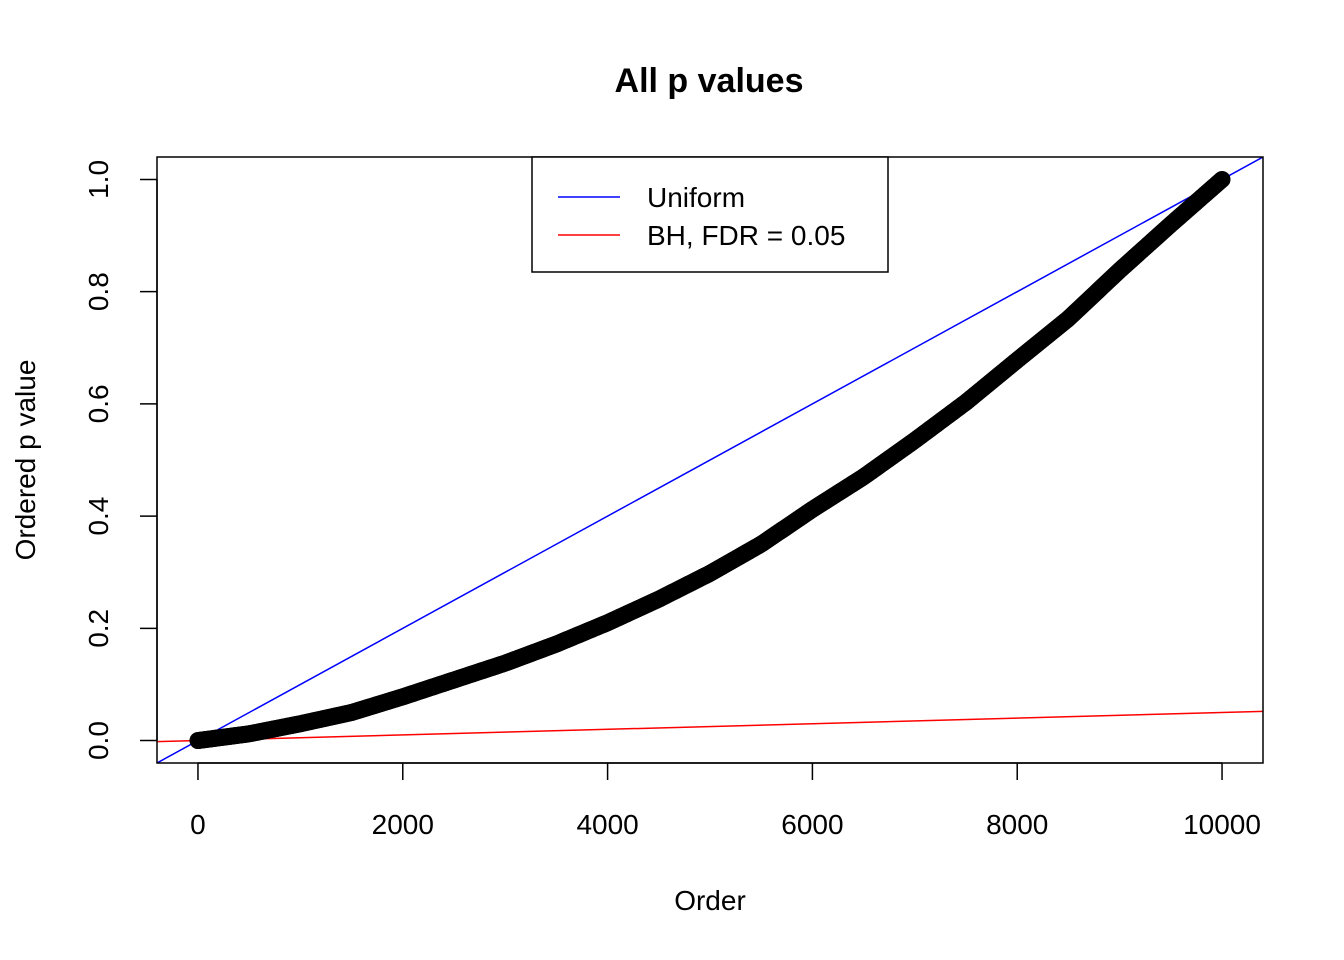 The height and width of the screenshot is (960, 1344). What do you see at coordinates (1222, 824) in the screenshot?
I see `x-tick-label: 10000` at bounding box center [1222, 824].